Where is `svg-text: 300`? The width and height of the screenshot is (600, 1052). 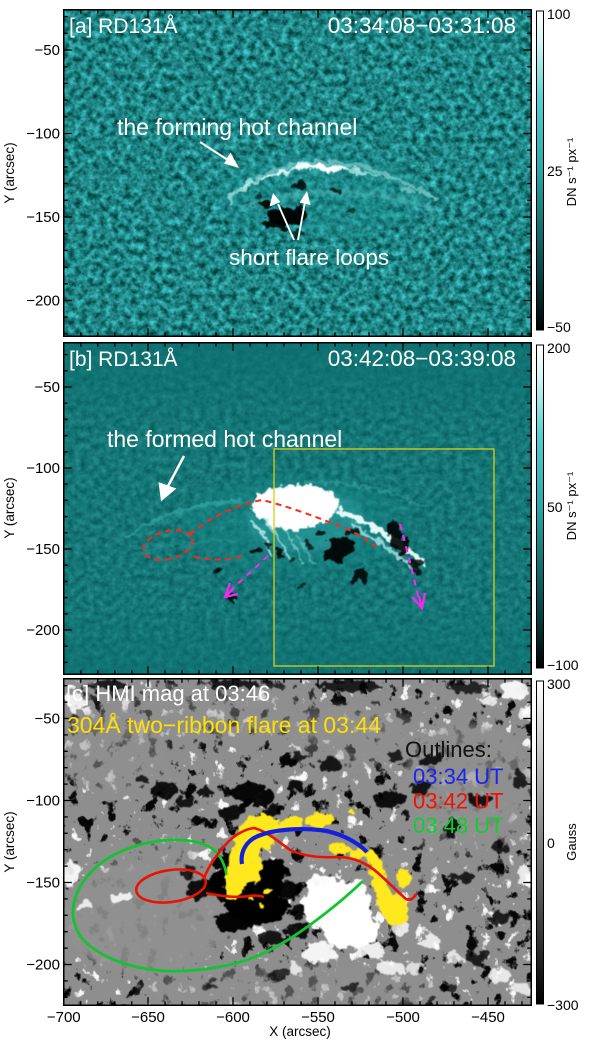
svg-text: 300 is located at coordinates (559, 684).